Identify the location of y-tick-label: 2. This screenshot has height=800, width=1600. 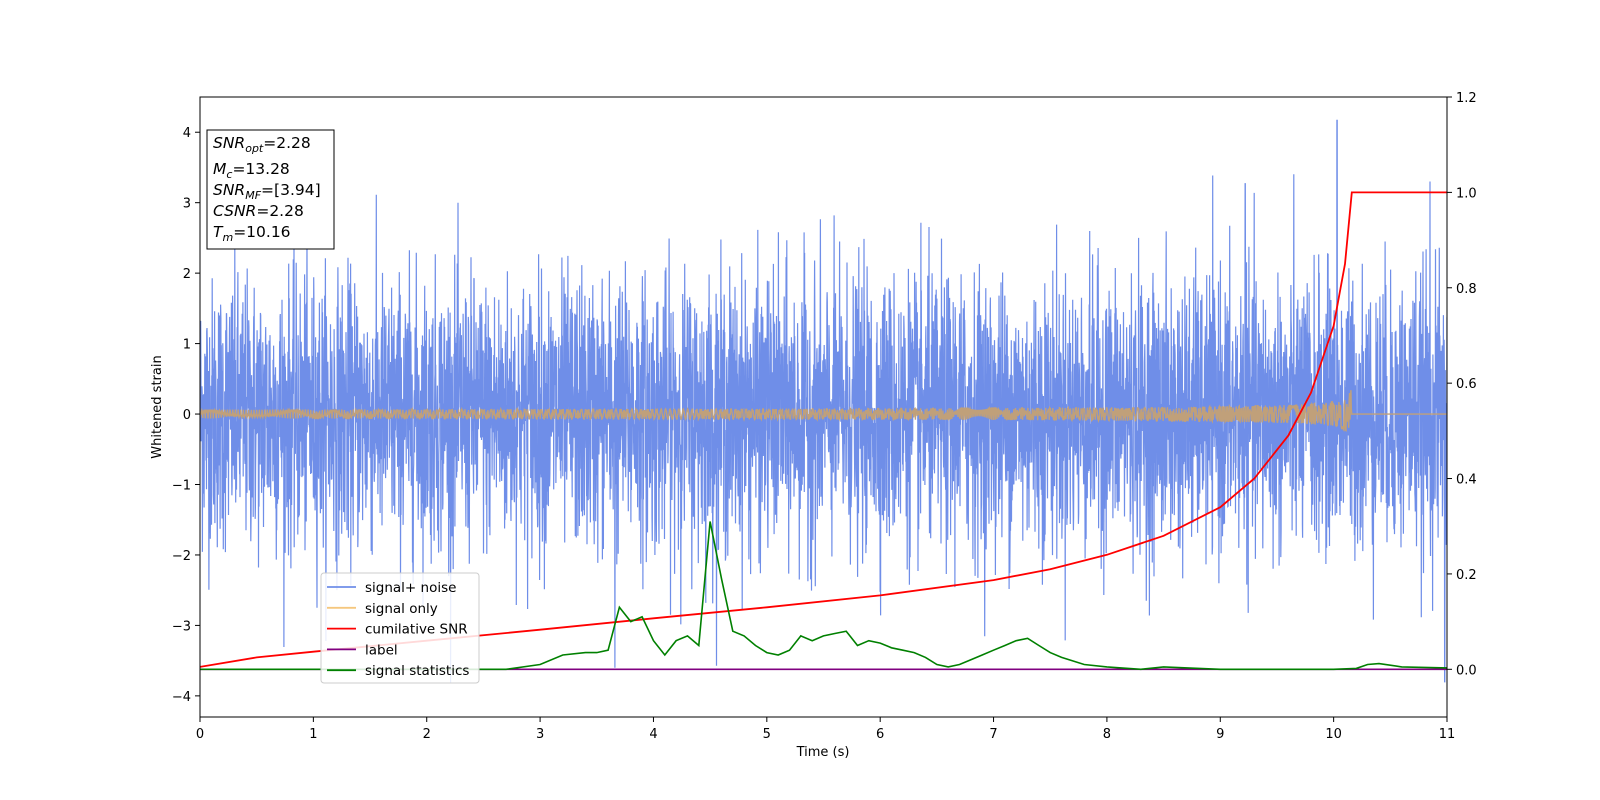
(187, 274).